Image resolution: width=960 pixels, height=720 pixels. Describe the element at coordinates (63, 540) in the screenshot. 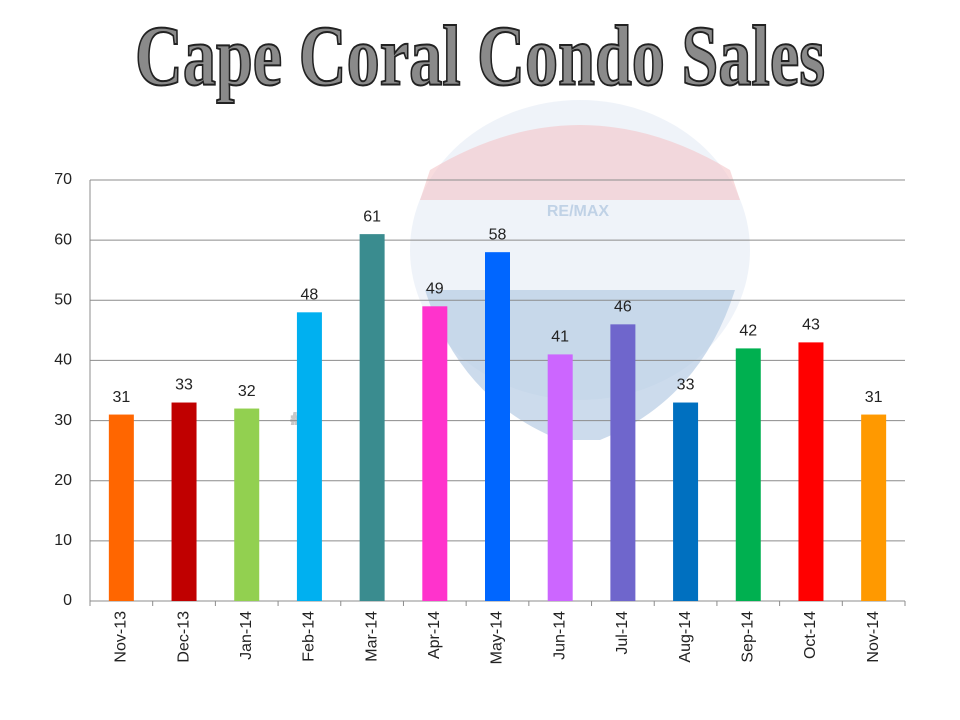

I see `y-tick-label: 10` at that location.